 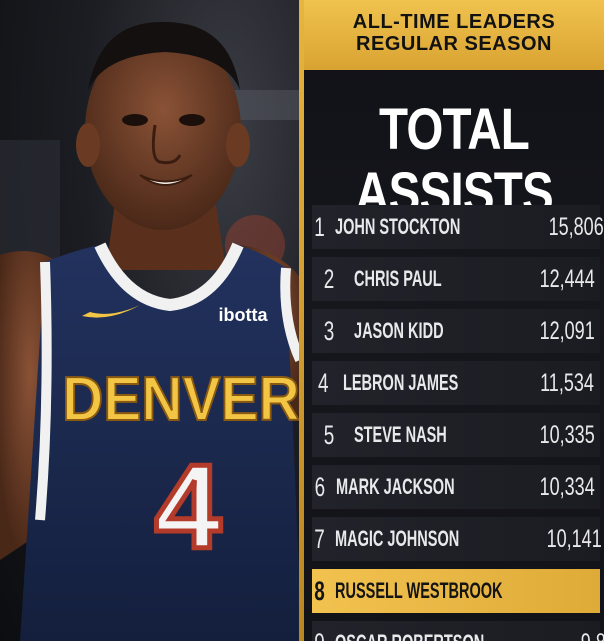 What do you see at coordinates (567, 278) in the screenshot?
I see `leader-value: 12,444` at bounding box center [567, 278].